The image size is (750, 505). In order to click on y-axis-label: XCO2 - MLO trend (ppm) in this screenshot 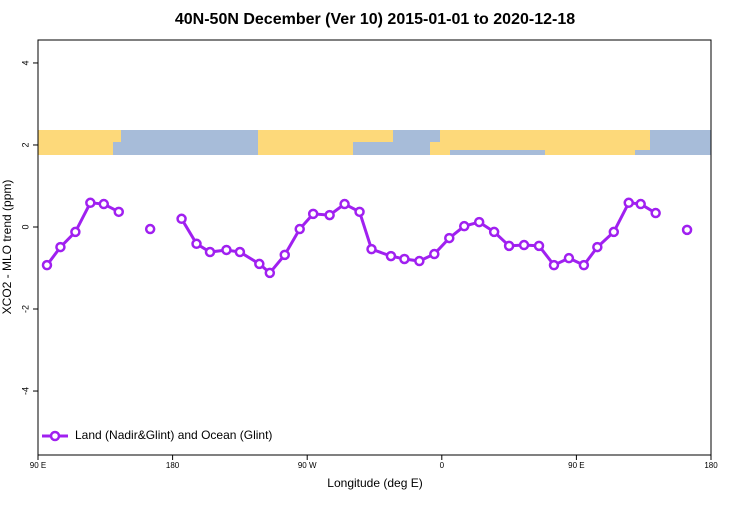, I will do `click(7, 247)`.